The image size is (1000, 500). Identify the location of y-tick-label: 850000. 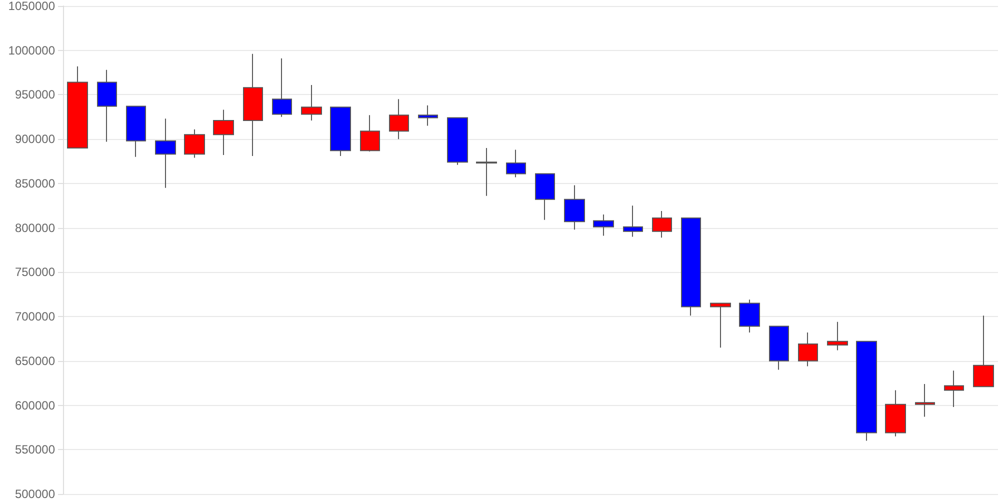
(35, 183).